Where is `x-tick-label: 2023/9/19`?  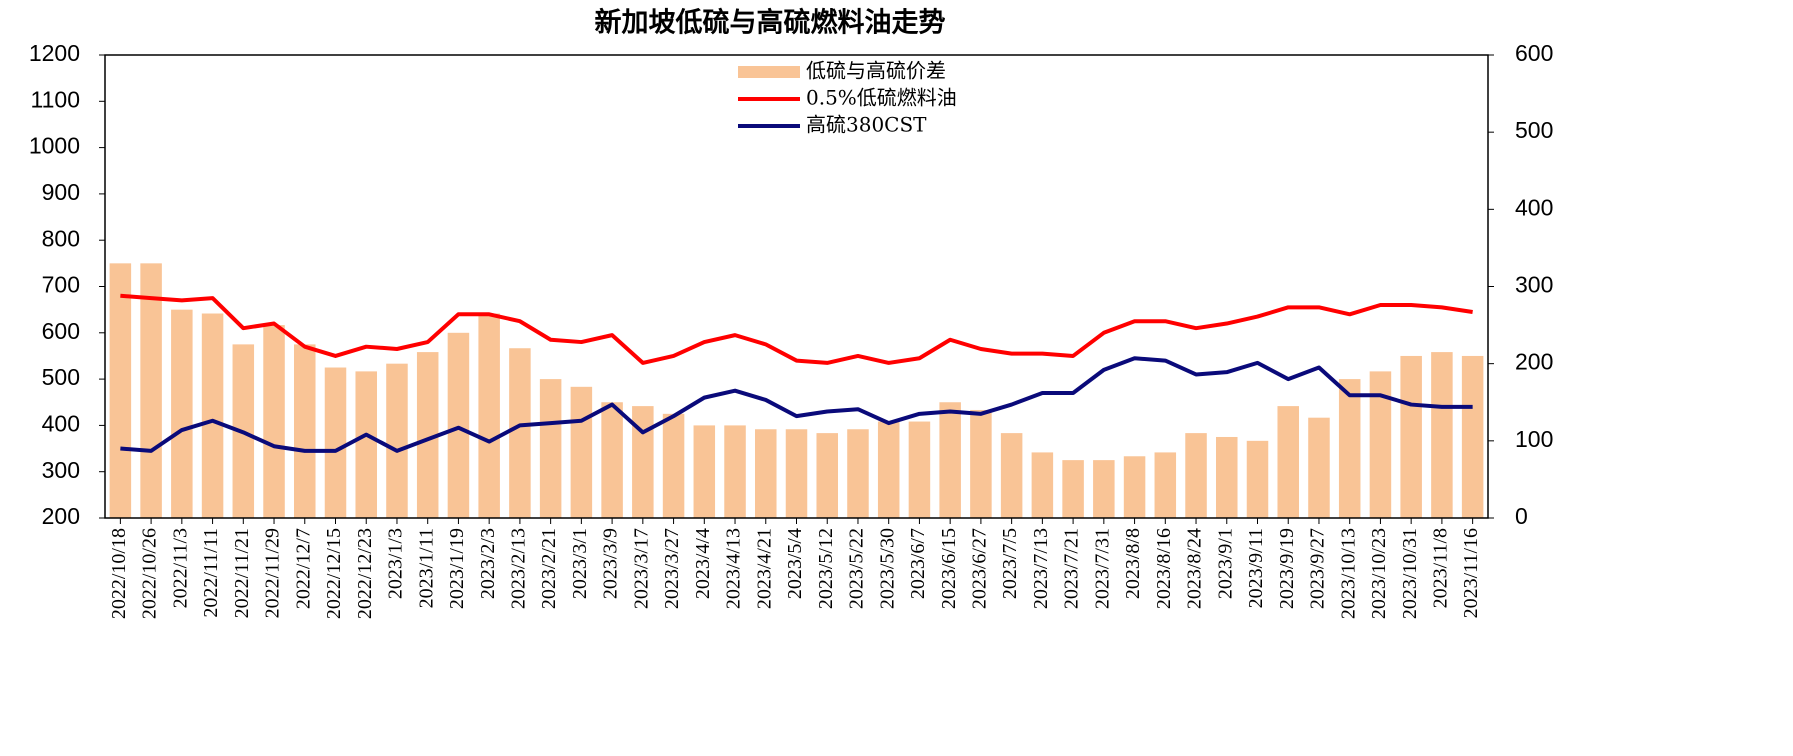 x-tick-label: 2023/9/19 is located at coordinates (1287, 568).